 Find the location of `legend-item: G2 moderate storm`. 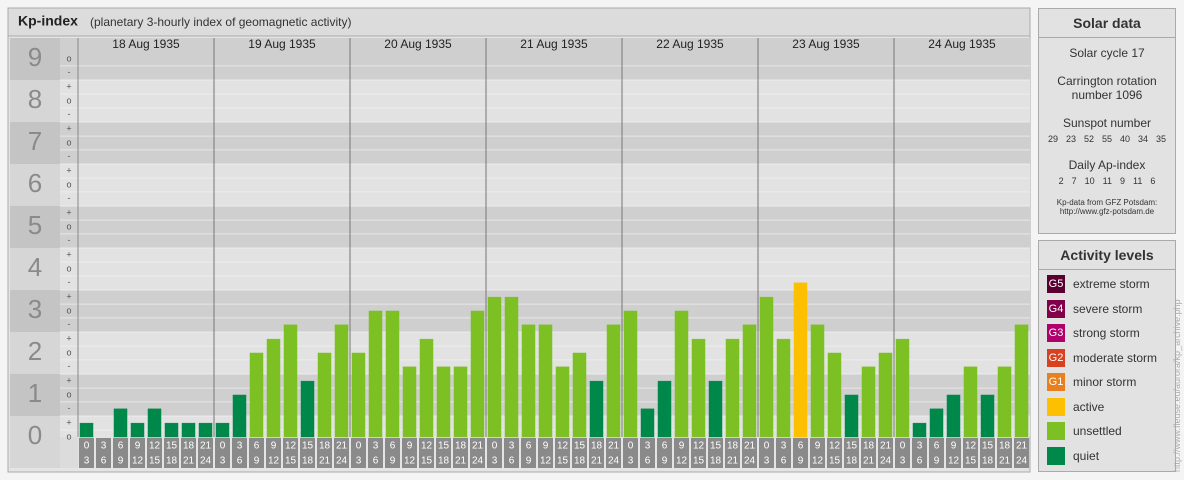

legend-item: G2 moderate storm is located at coordinates (1102, 357).